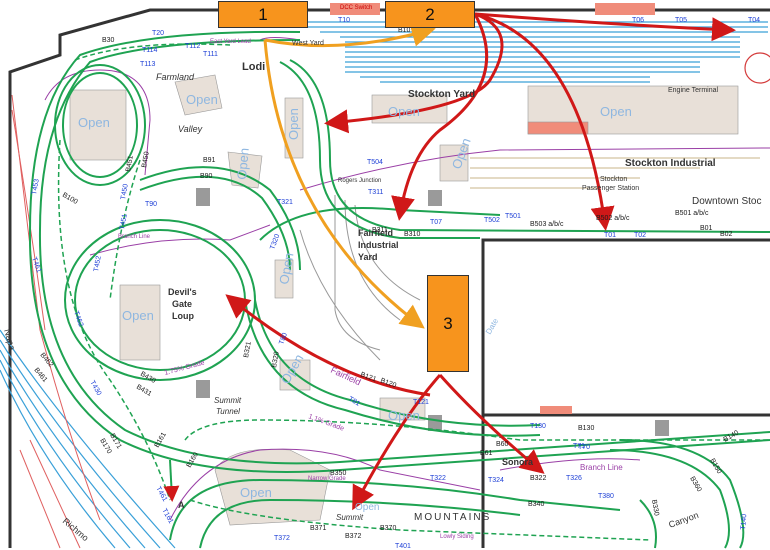 The height and width of the screenshot is (550, 770). What do you see at coordinates (275, 241) in the screenshot?
I see `track-label: T320` at bounding box center [275, 241].